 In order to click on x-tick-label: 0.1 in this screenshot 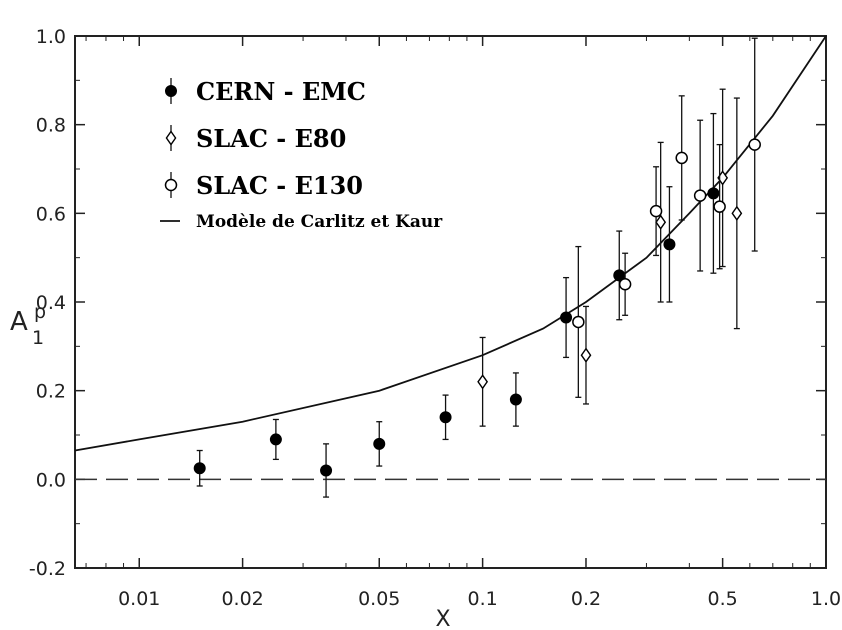, I will do `click(483, 599)`.